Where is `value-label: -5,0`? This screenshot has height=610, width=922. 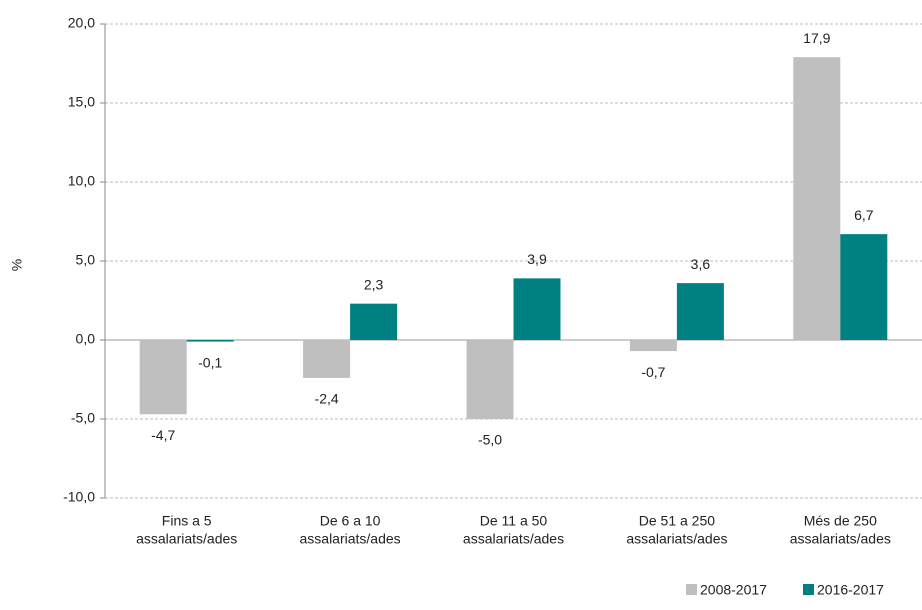
value-label: -5,0 is located at coordinates (490, 440).